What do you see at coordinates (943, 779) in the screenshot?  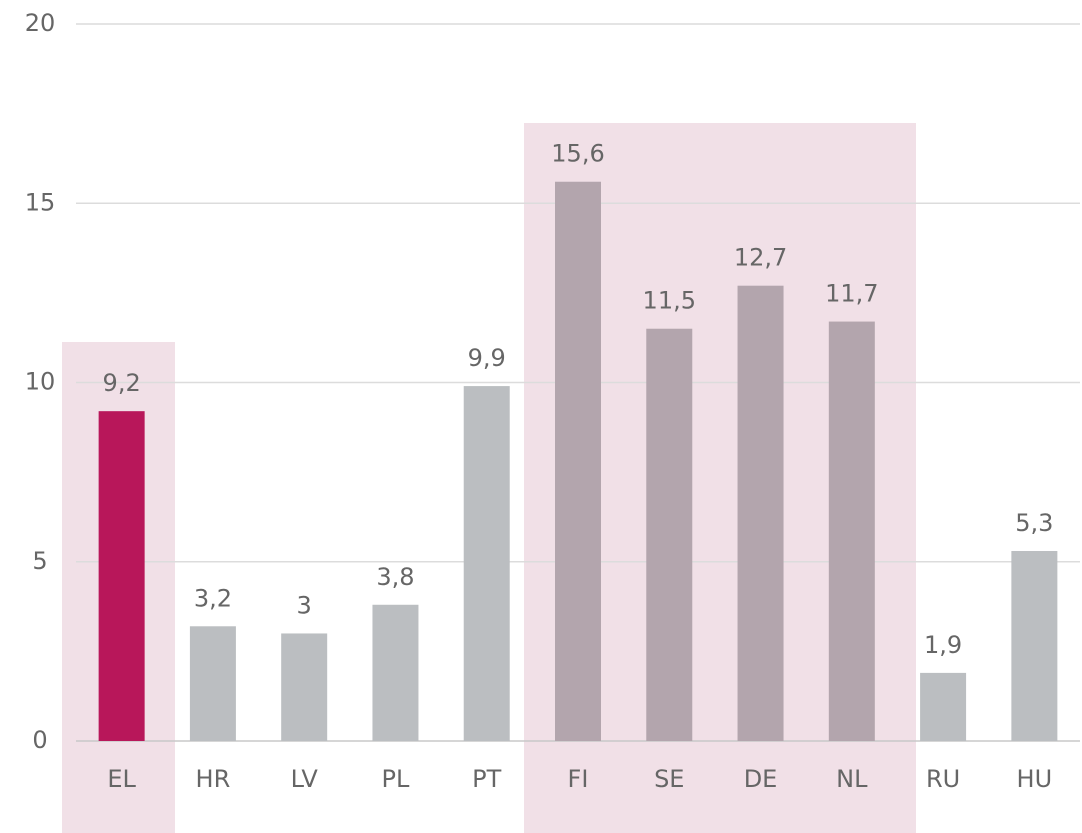 I see `x-tick-label: RU` at bounding box center [943, 779].